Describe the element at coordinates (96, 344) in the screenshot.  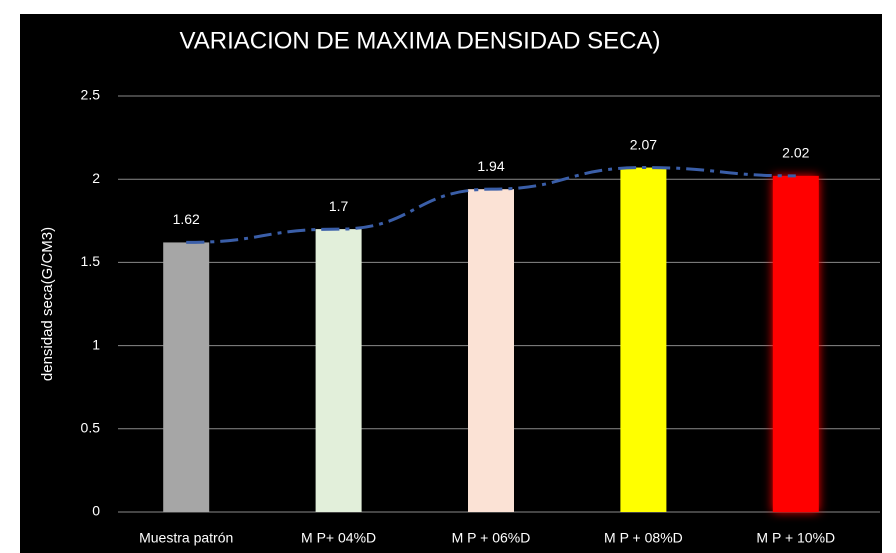
I see `y-tick-label: 1` at that location.